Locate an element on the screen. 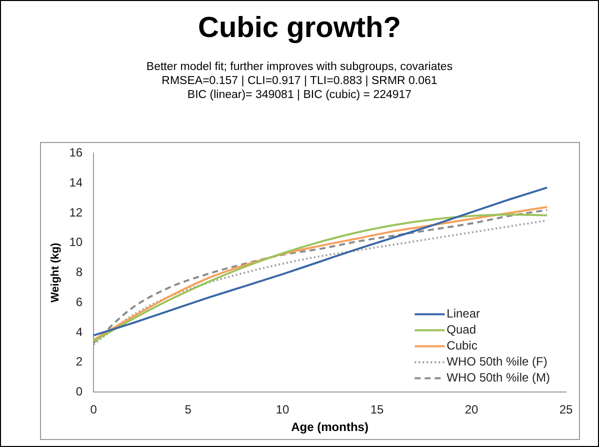 The image size is (599, 447). x-tick-label: 10 is located at coordinates (283, 409).